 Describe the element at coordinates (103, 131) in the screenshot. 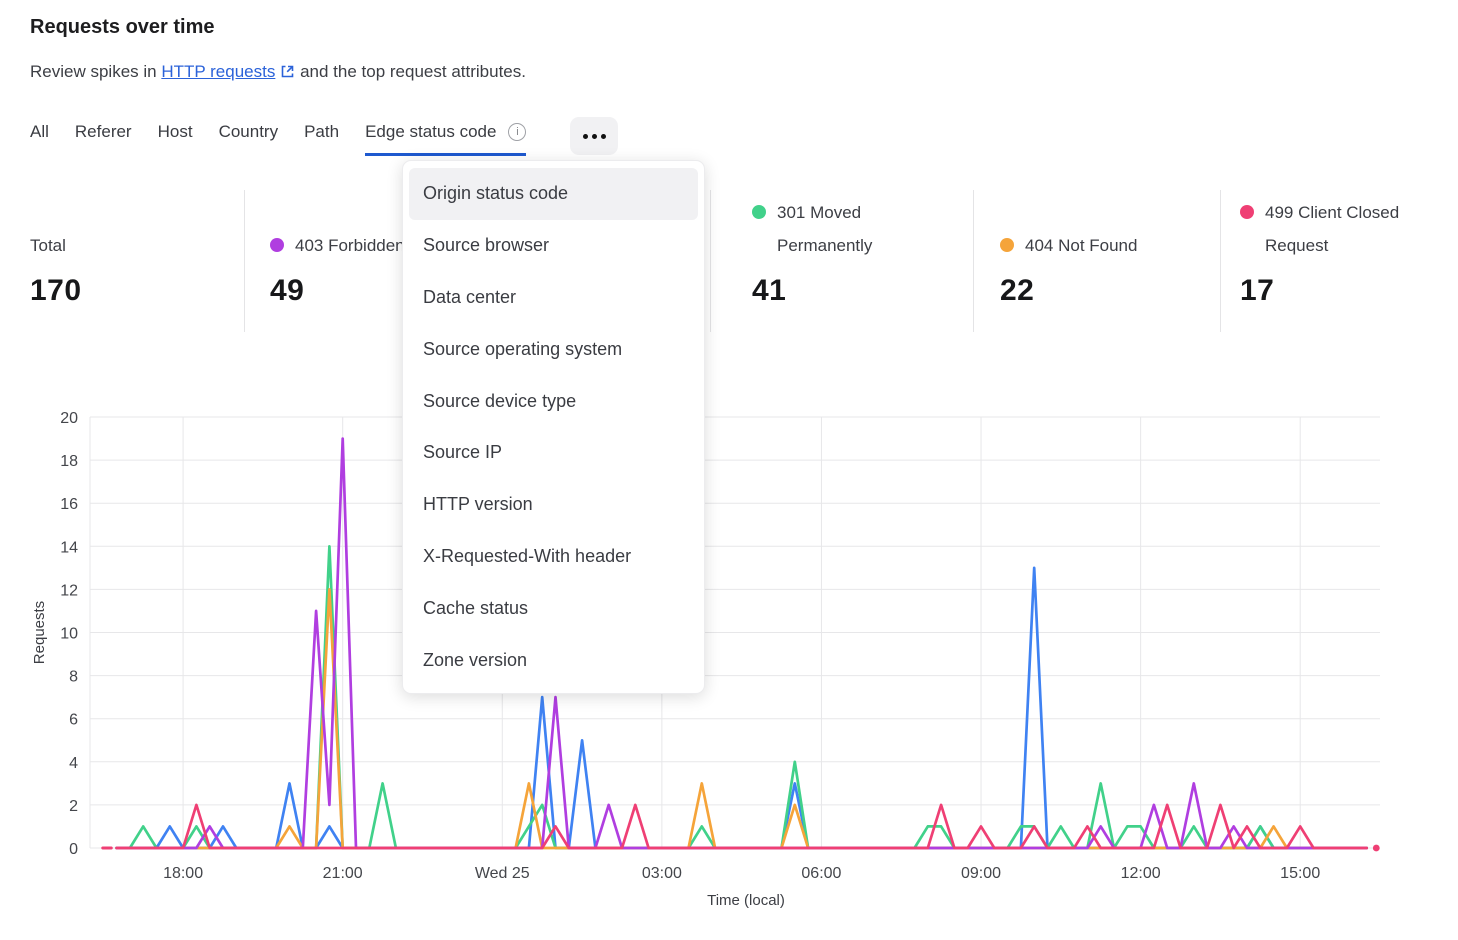

I see `tab-referer: Referer` at that location.